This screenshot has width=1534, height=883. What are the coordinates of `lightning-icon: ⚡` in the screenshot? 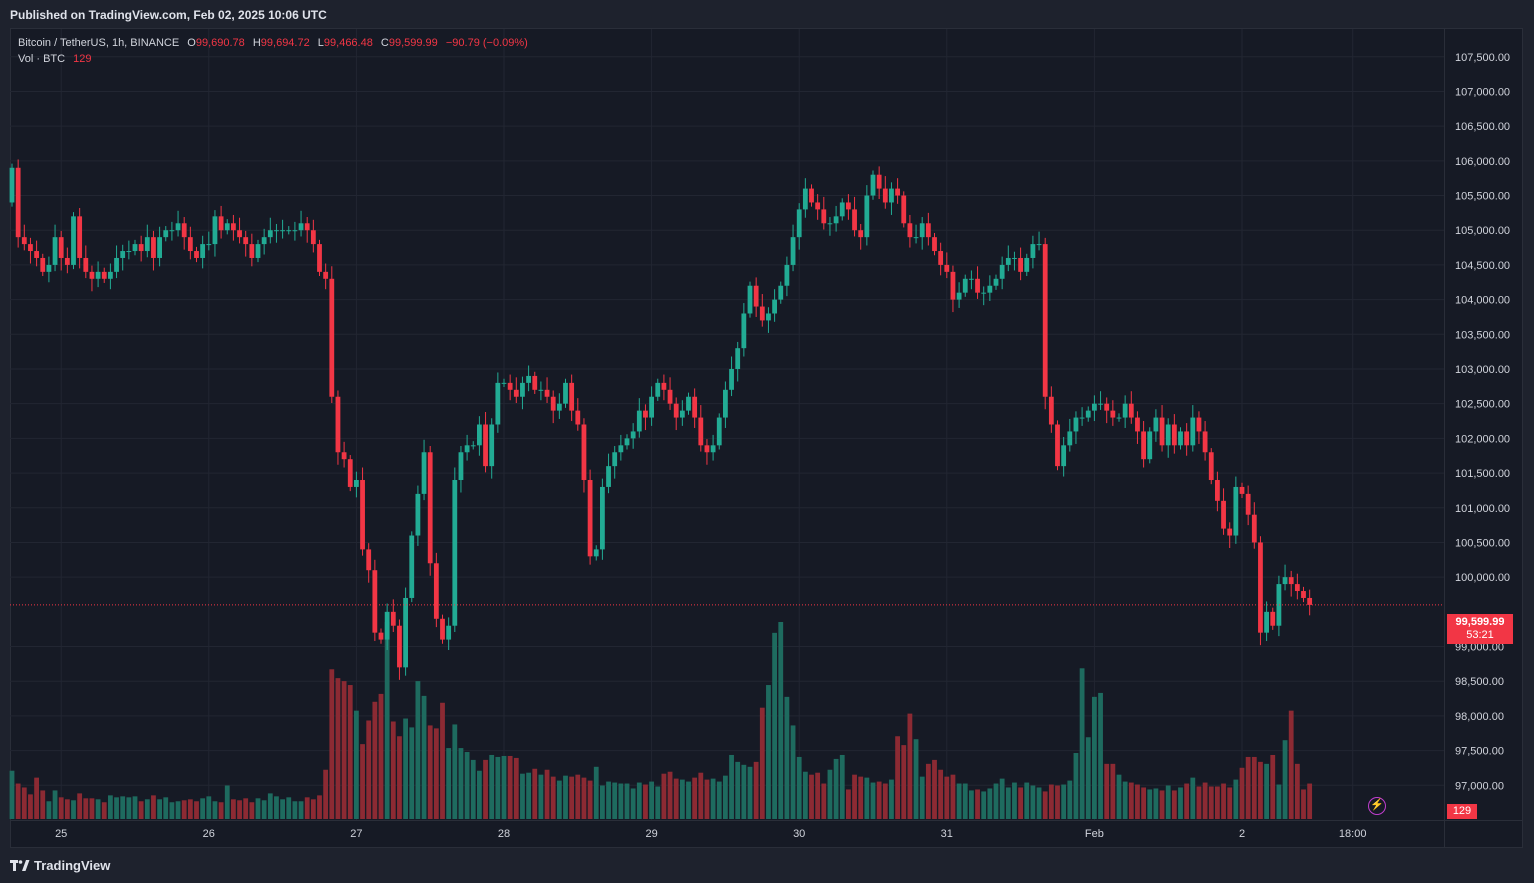 It's located at (1377, 806).